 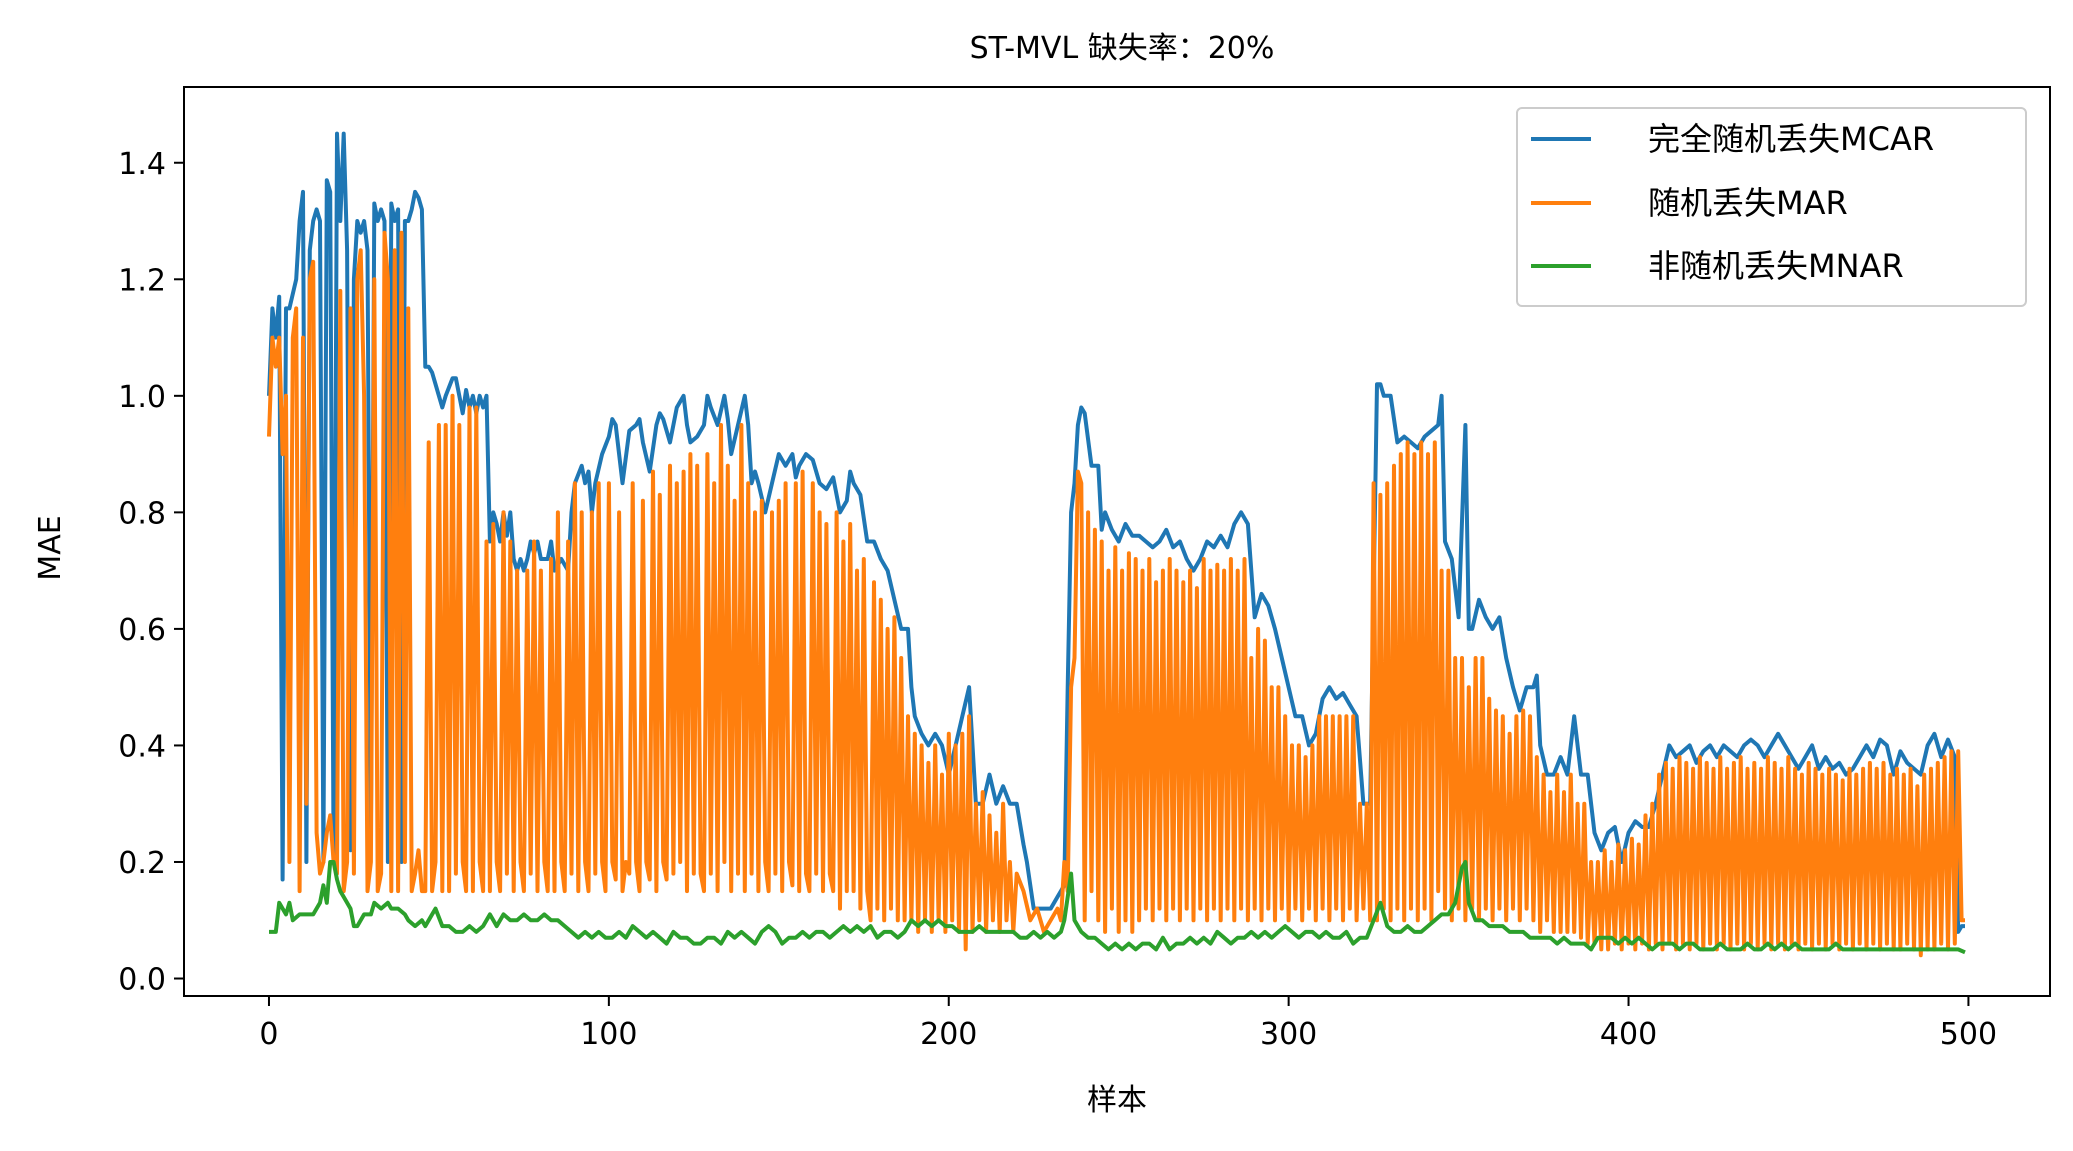 I want to click on x-tick-label: 300, so click(x=1288, y=1034).